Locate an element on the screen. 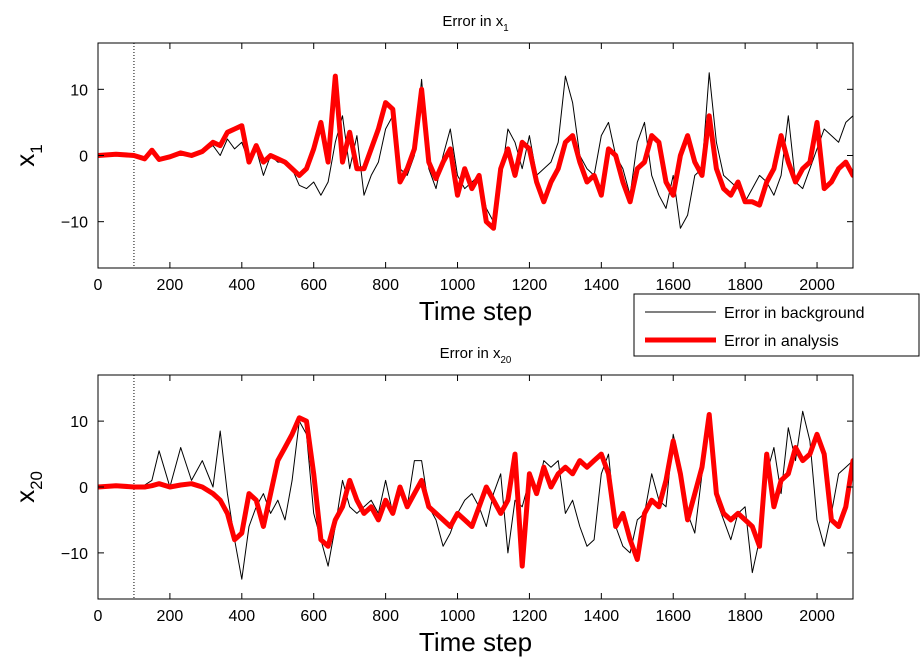 The height and width of the screenshot is (660, 922). legend-label-analysis: Error in analysis is located at coordinates (781, 341).